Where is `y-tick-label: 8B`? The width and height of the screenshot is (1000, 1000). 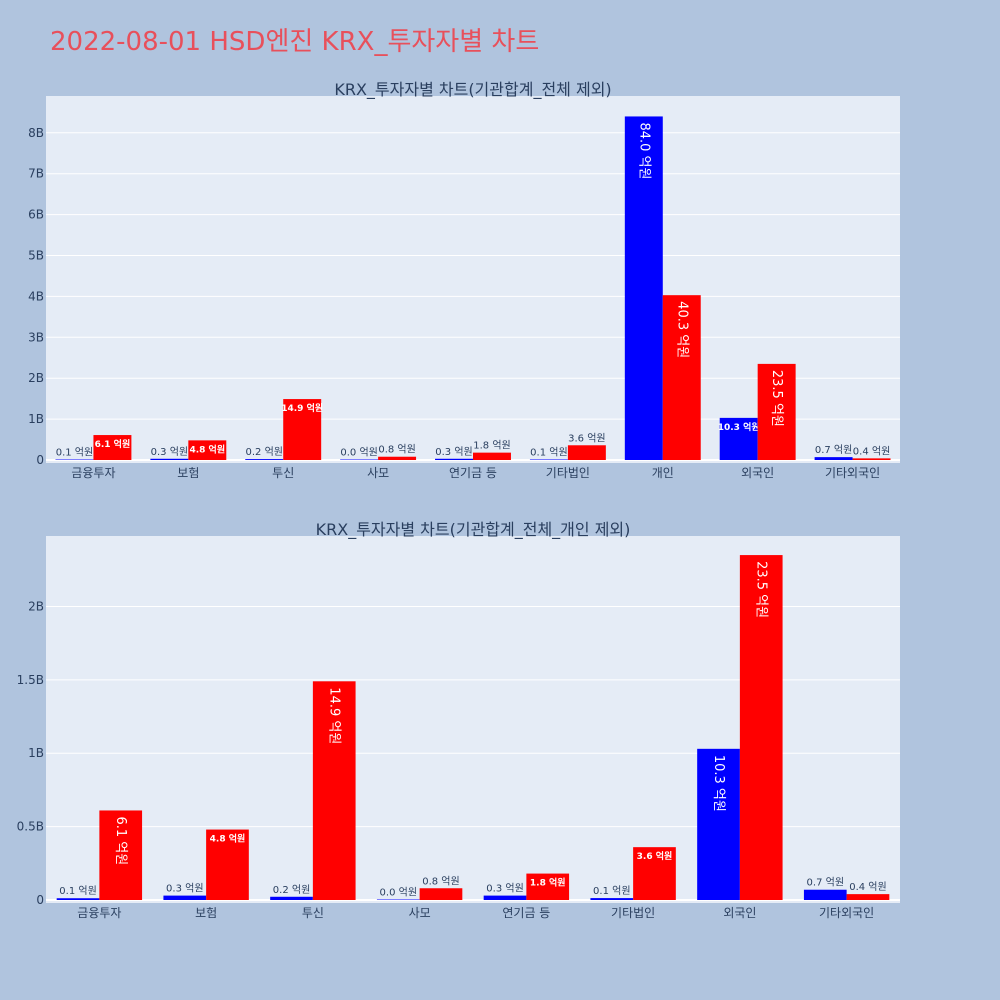
y-tick-label: 8B is located at coordinates (36, 133).